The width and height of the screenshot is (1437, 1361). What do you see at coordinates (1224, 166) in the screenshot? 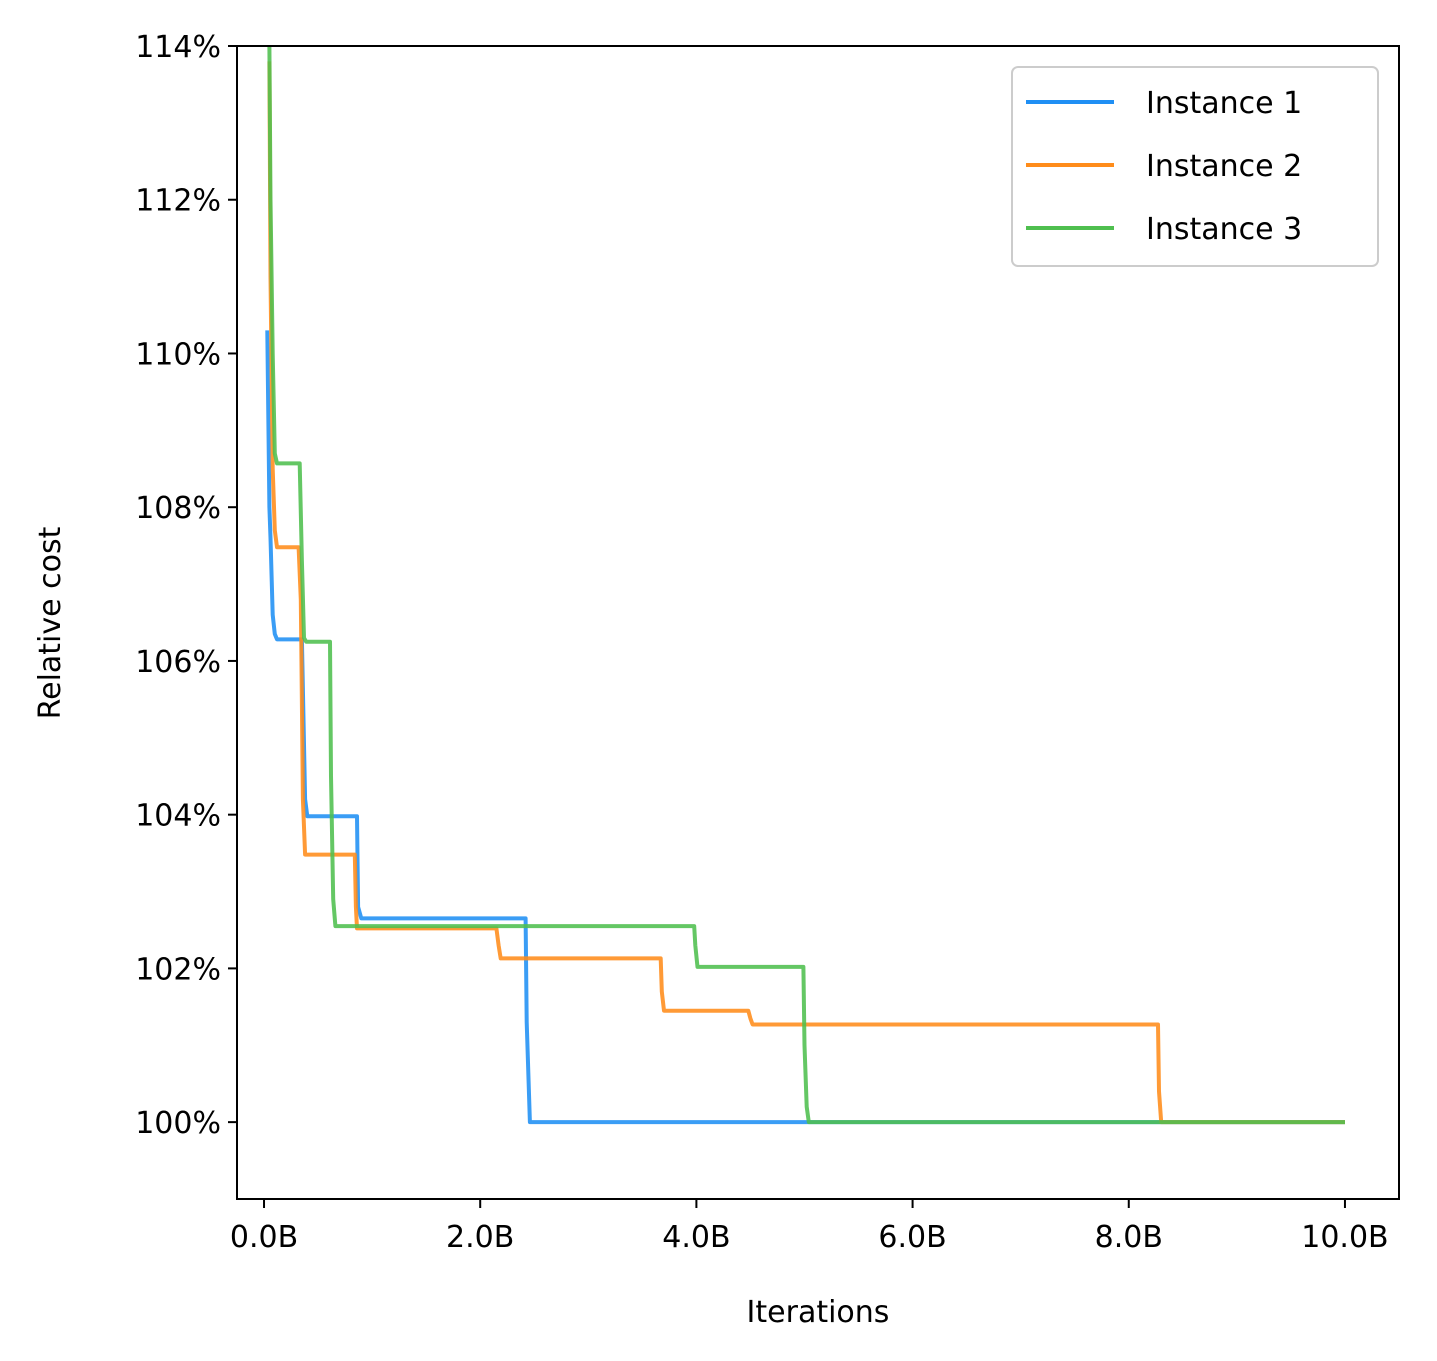
I see `legend-label-instance-2: Instance 2` at bounding box center [1224, 166].